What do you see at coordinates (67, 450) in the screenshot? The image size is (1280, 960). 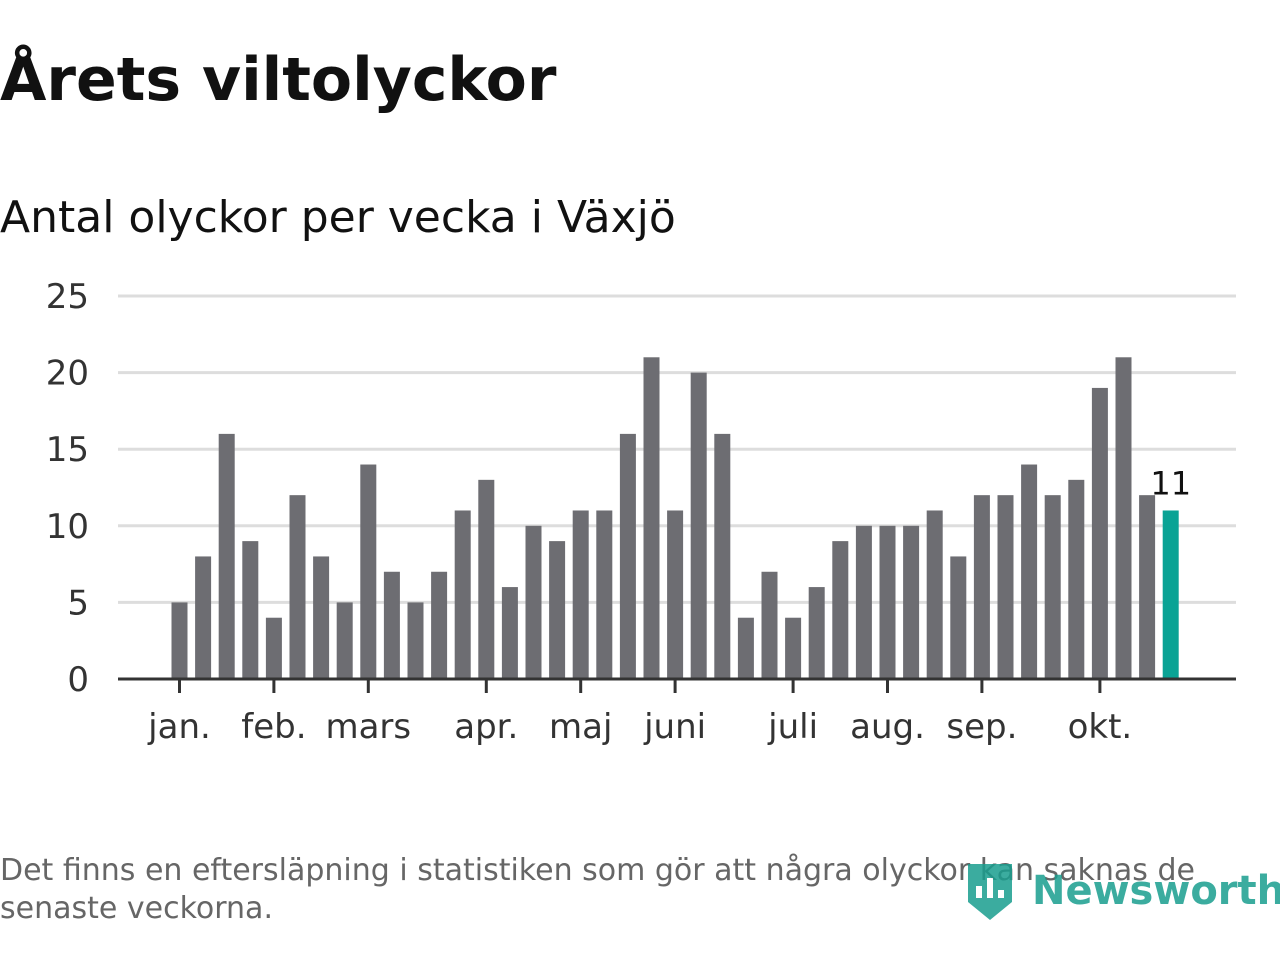 I see `y-tick-label: 15` at bounding box center [67, 450].